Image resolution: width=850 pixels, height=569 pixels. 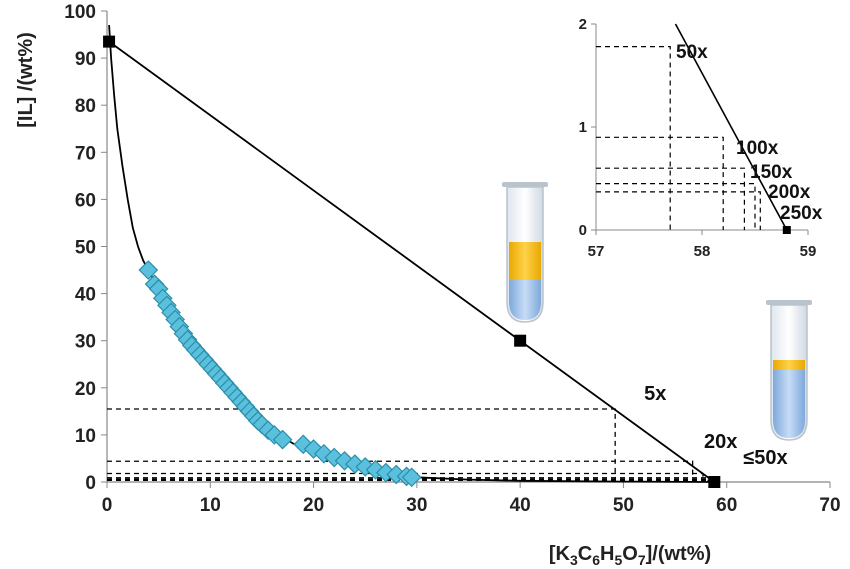 I want to click on x-tick-label: 0, so click(x=107, y=505).